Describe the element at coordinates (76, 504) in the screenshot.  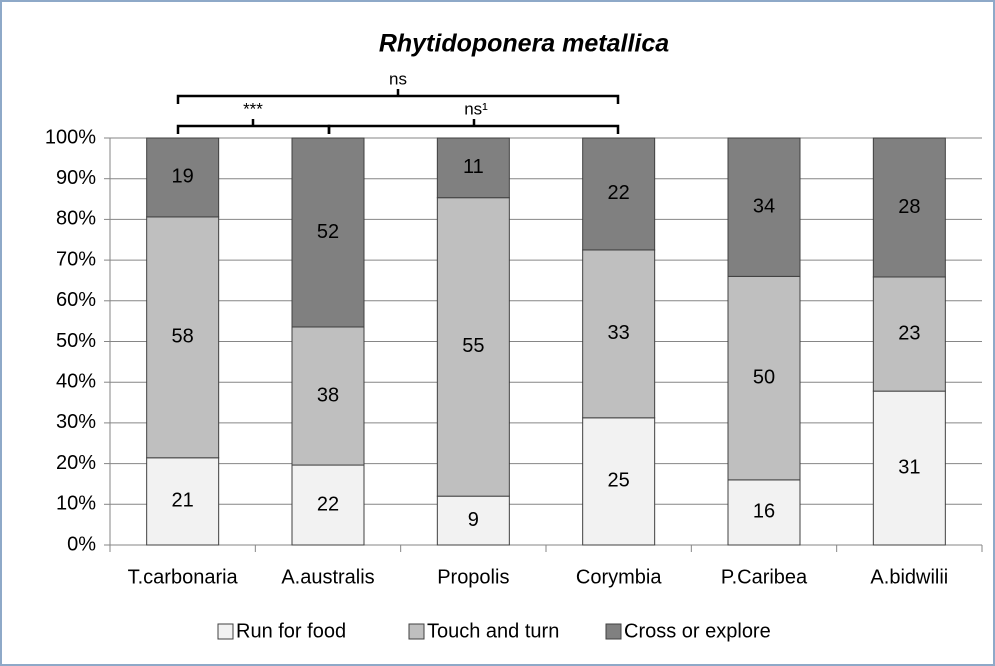
I see `y-tick-label: 10%` at that location.